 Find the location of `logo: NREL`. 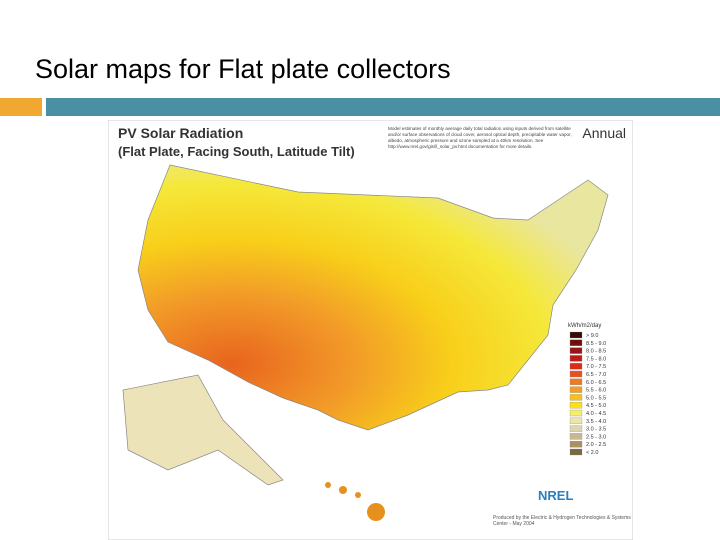

logo: NREL is located at coordinates (555, 495).